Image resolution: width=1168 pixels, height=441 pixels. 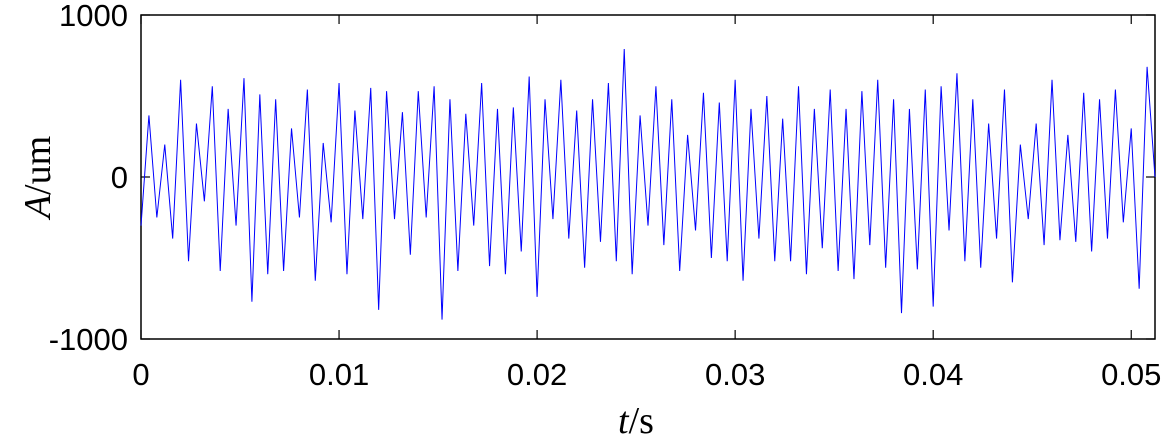 I want to click on x-tick-label: 0.01, so click(x=339, y=374).